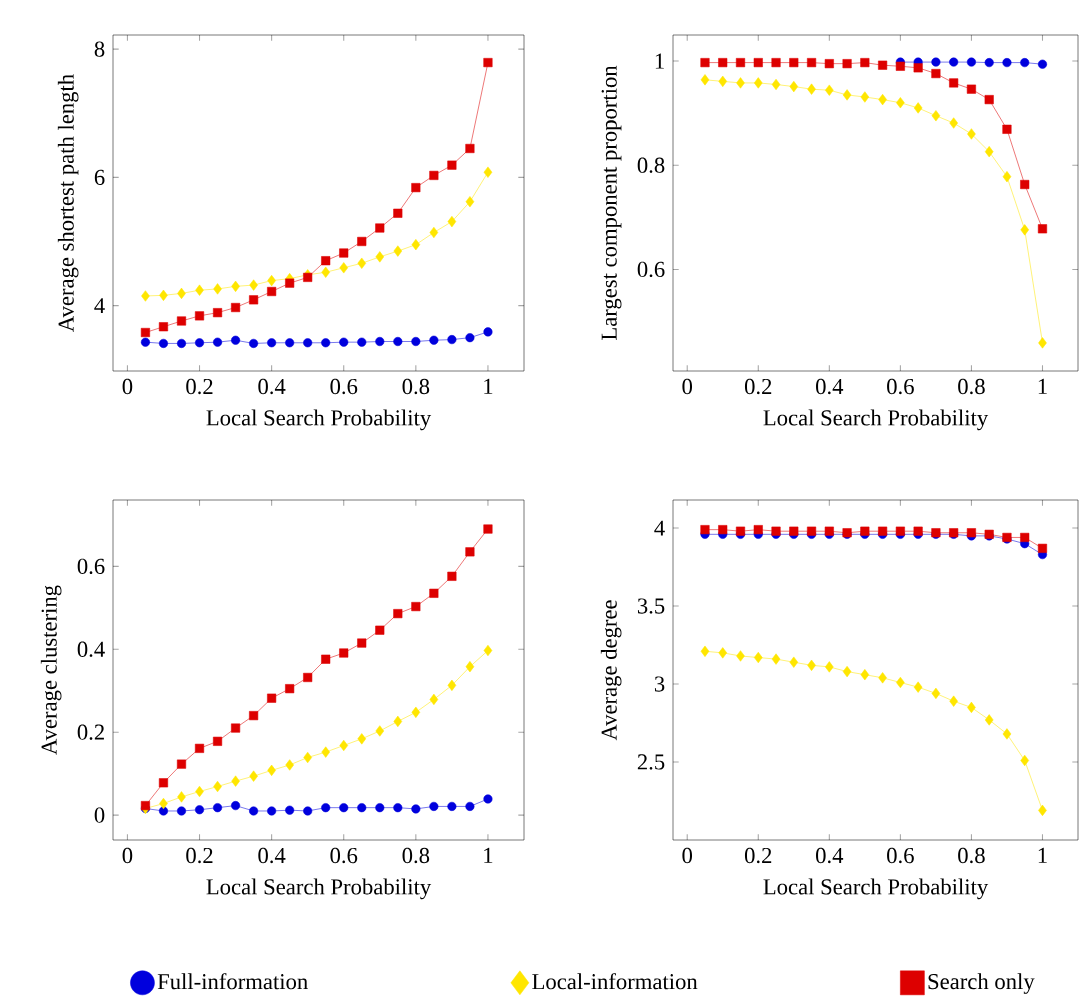  Describe the element at coordinates (611, 203) in the screenshot. I see `y-axis-title: Largest component proportion` at that location.